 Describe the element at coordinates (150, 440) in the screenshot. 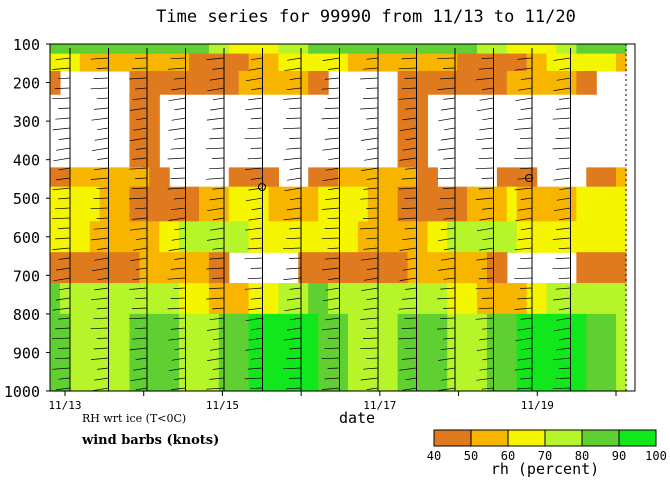

I see `wind-note: wind barbs (knots)` at that location.